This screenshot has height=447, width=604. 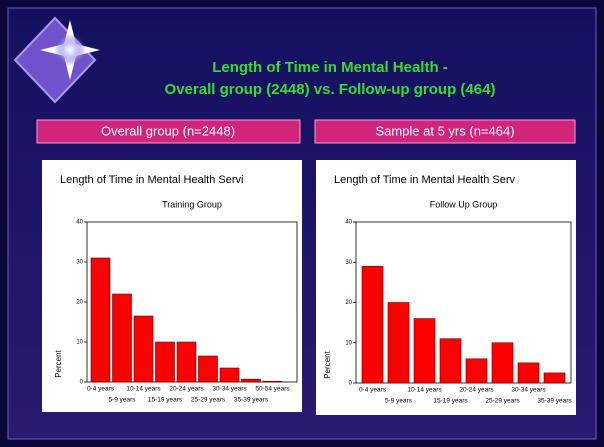 I want to click on panel-header-label: Sample at 5 yrs (n=464), so click(x=444, y=130).